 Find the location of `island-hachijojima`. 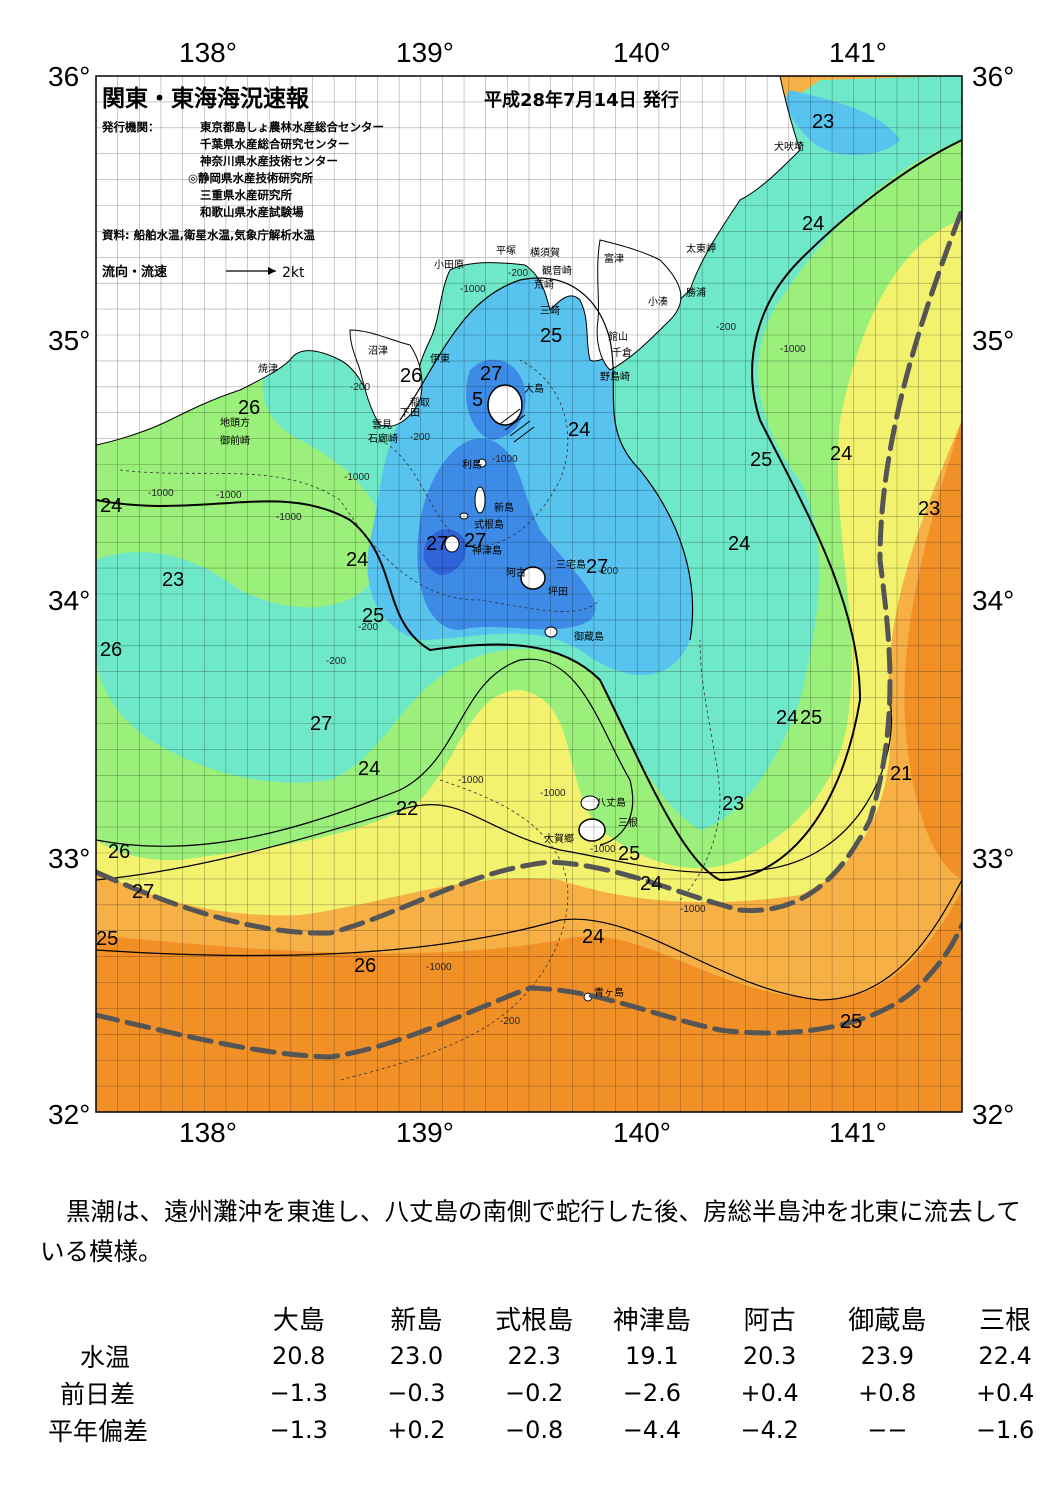

island-hachijojima is located at coordinates (592, 830).